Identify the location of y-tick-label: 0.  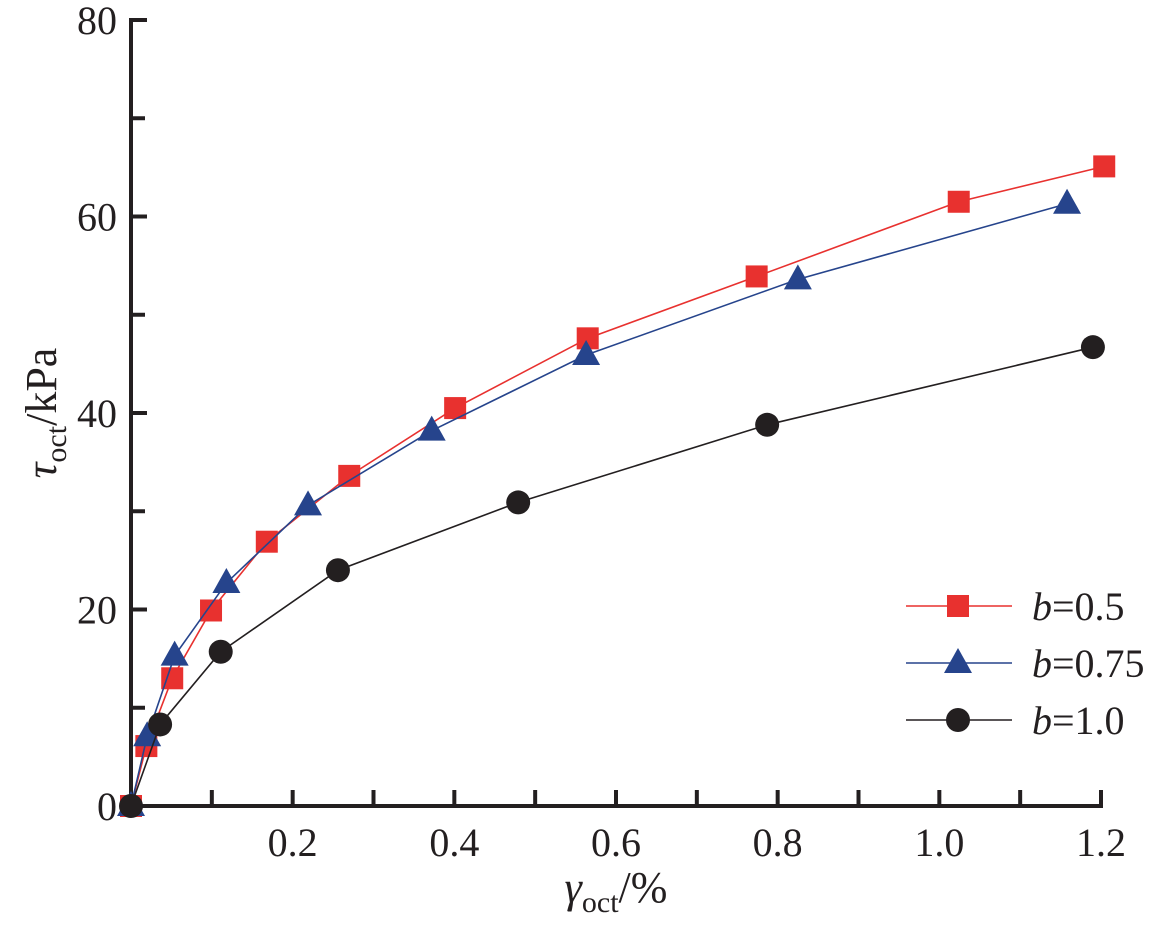
(107, 806).